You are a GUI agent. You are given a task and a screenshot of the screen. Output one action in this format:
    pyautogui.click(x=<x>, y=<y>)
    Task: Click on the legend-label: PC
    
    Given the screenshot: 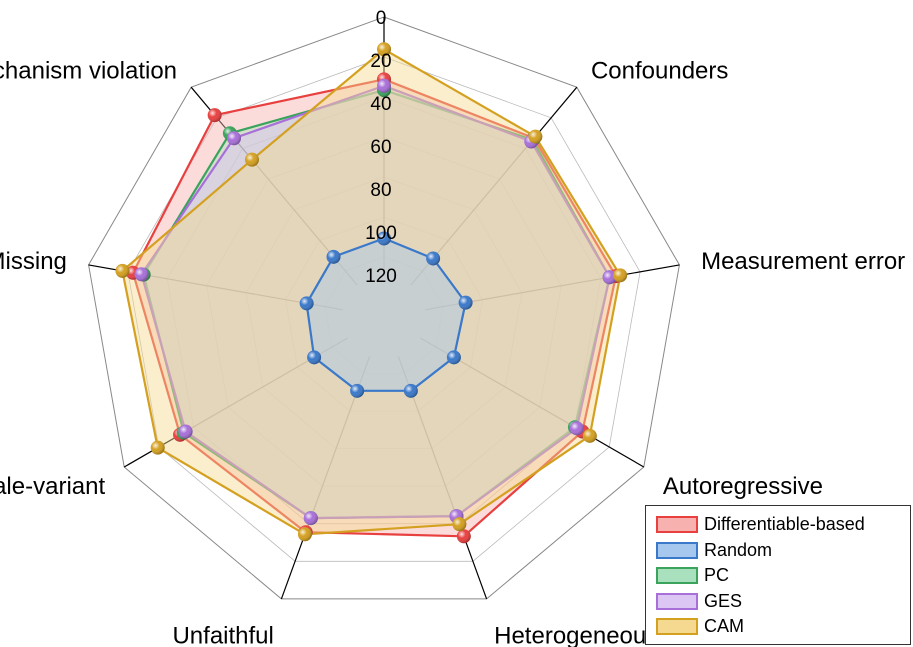 What is the action you would take?
    pyautogui.click(x=717, y=575)
    